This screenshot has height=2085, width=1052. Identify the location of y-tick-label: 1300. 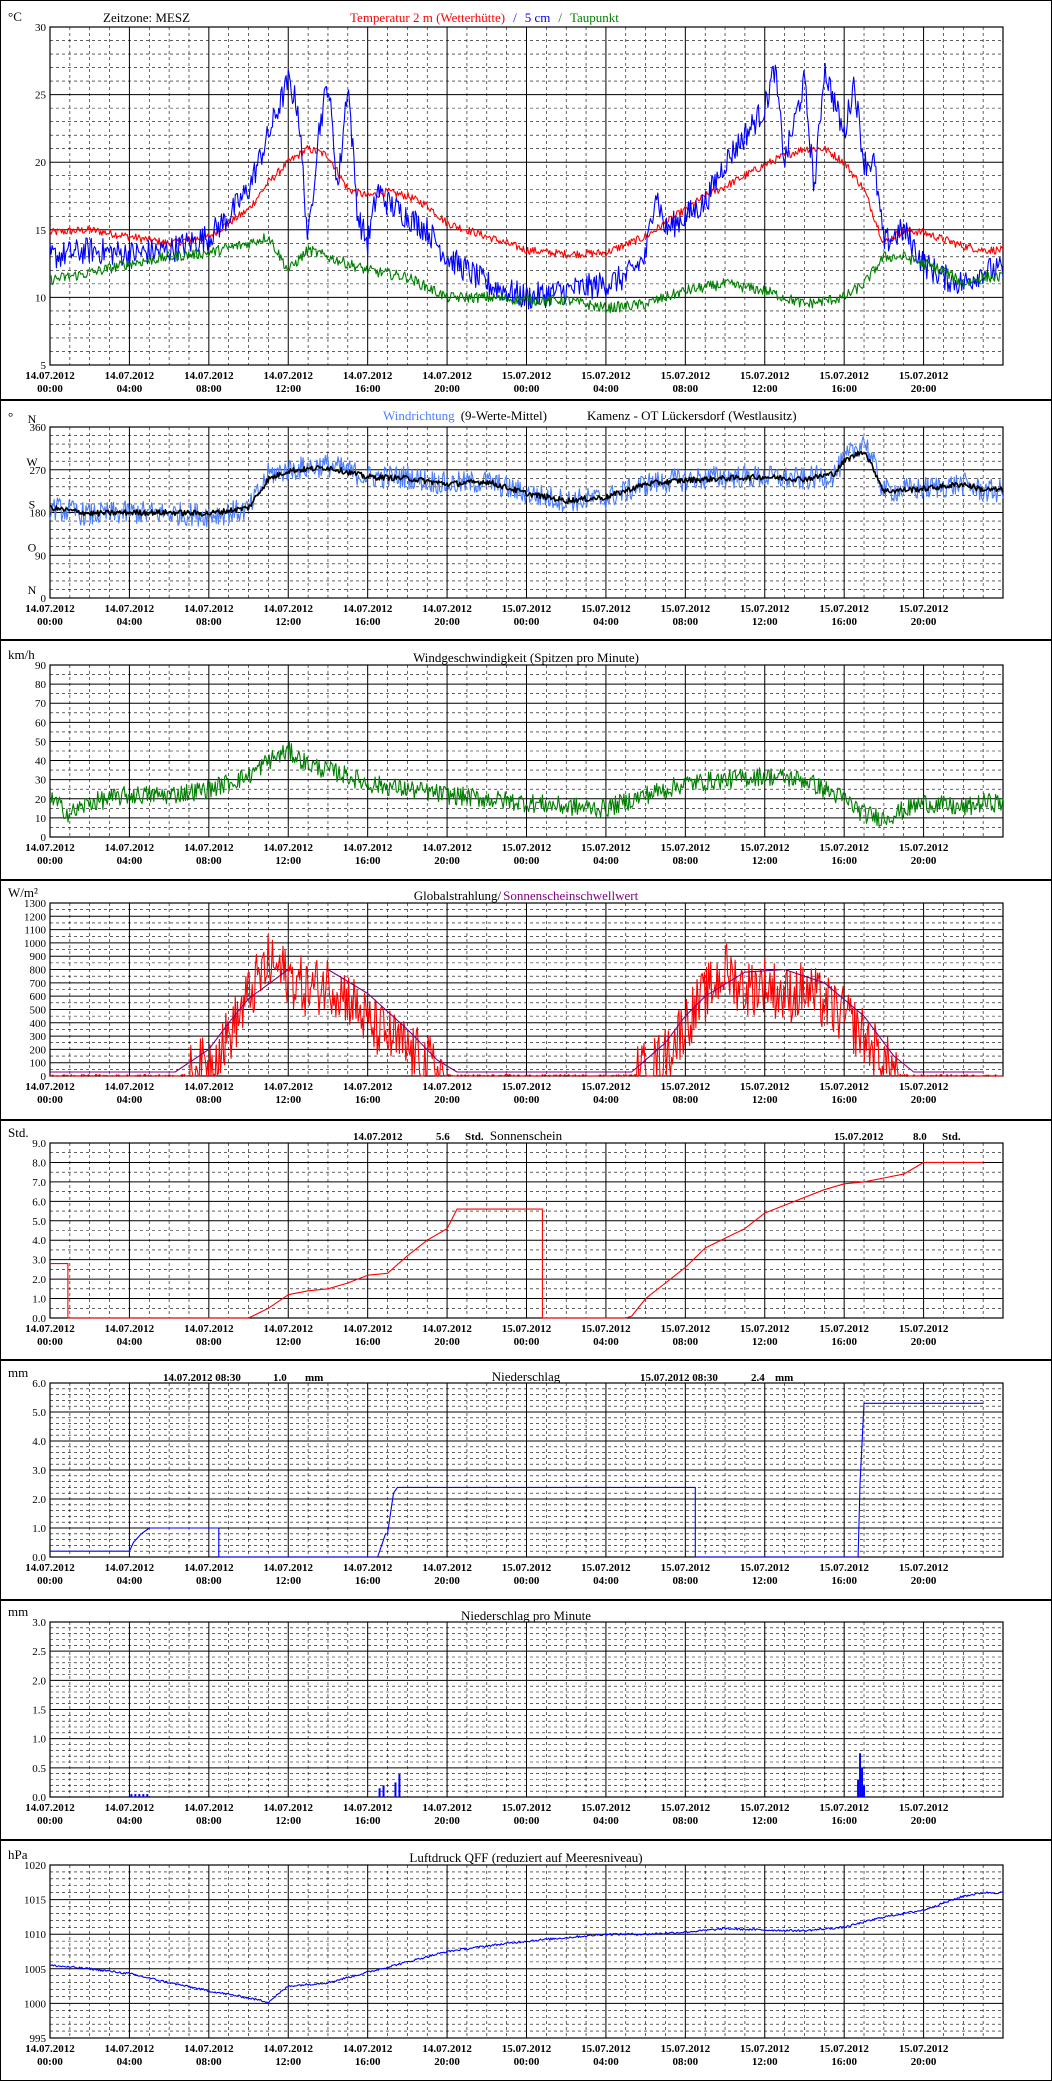
(35, 904).